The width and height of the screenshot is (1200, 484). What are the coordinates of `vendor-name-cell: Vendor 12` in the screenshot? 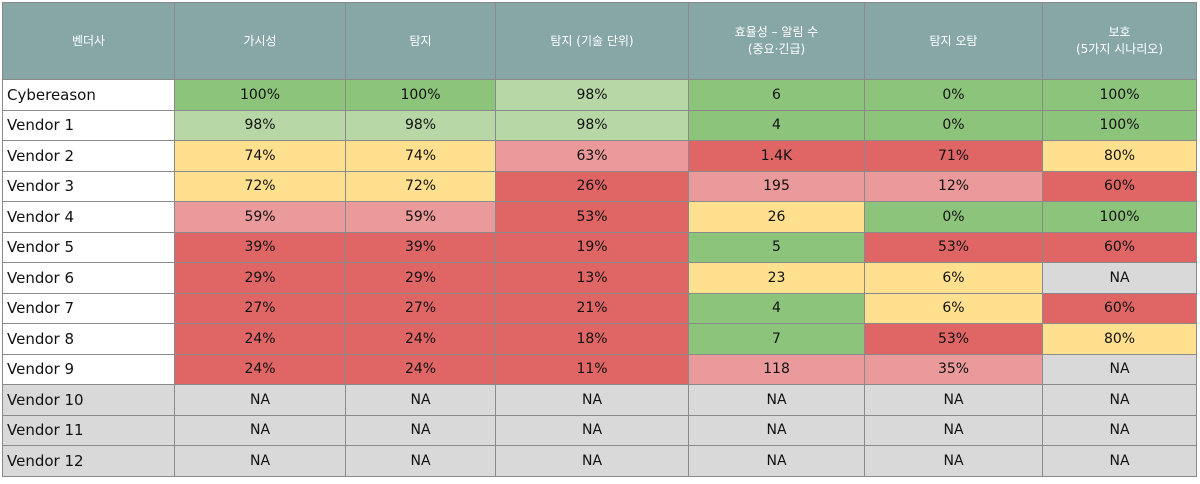 It's located at (88, 461).